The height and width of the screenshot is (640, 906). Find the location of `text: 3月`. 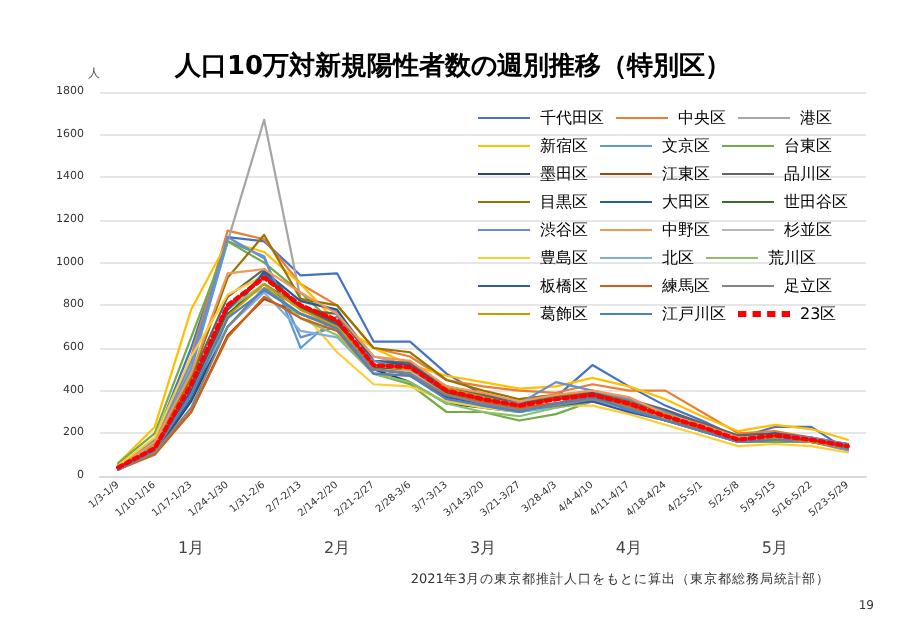

text: 3月 is located at coordinates (483, 548).